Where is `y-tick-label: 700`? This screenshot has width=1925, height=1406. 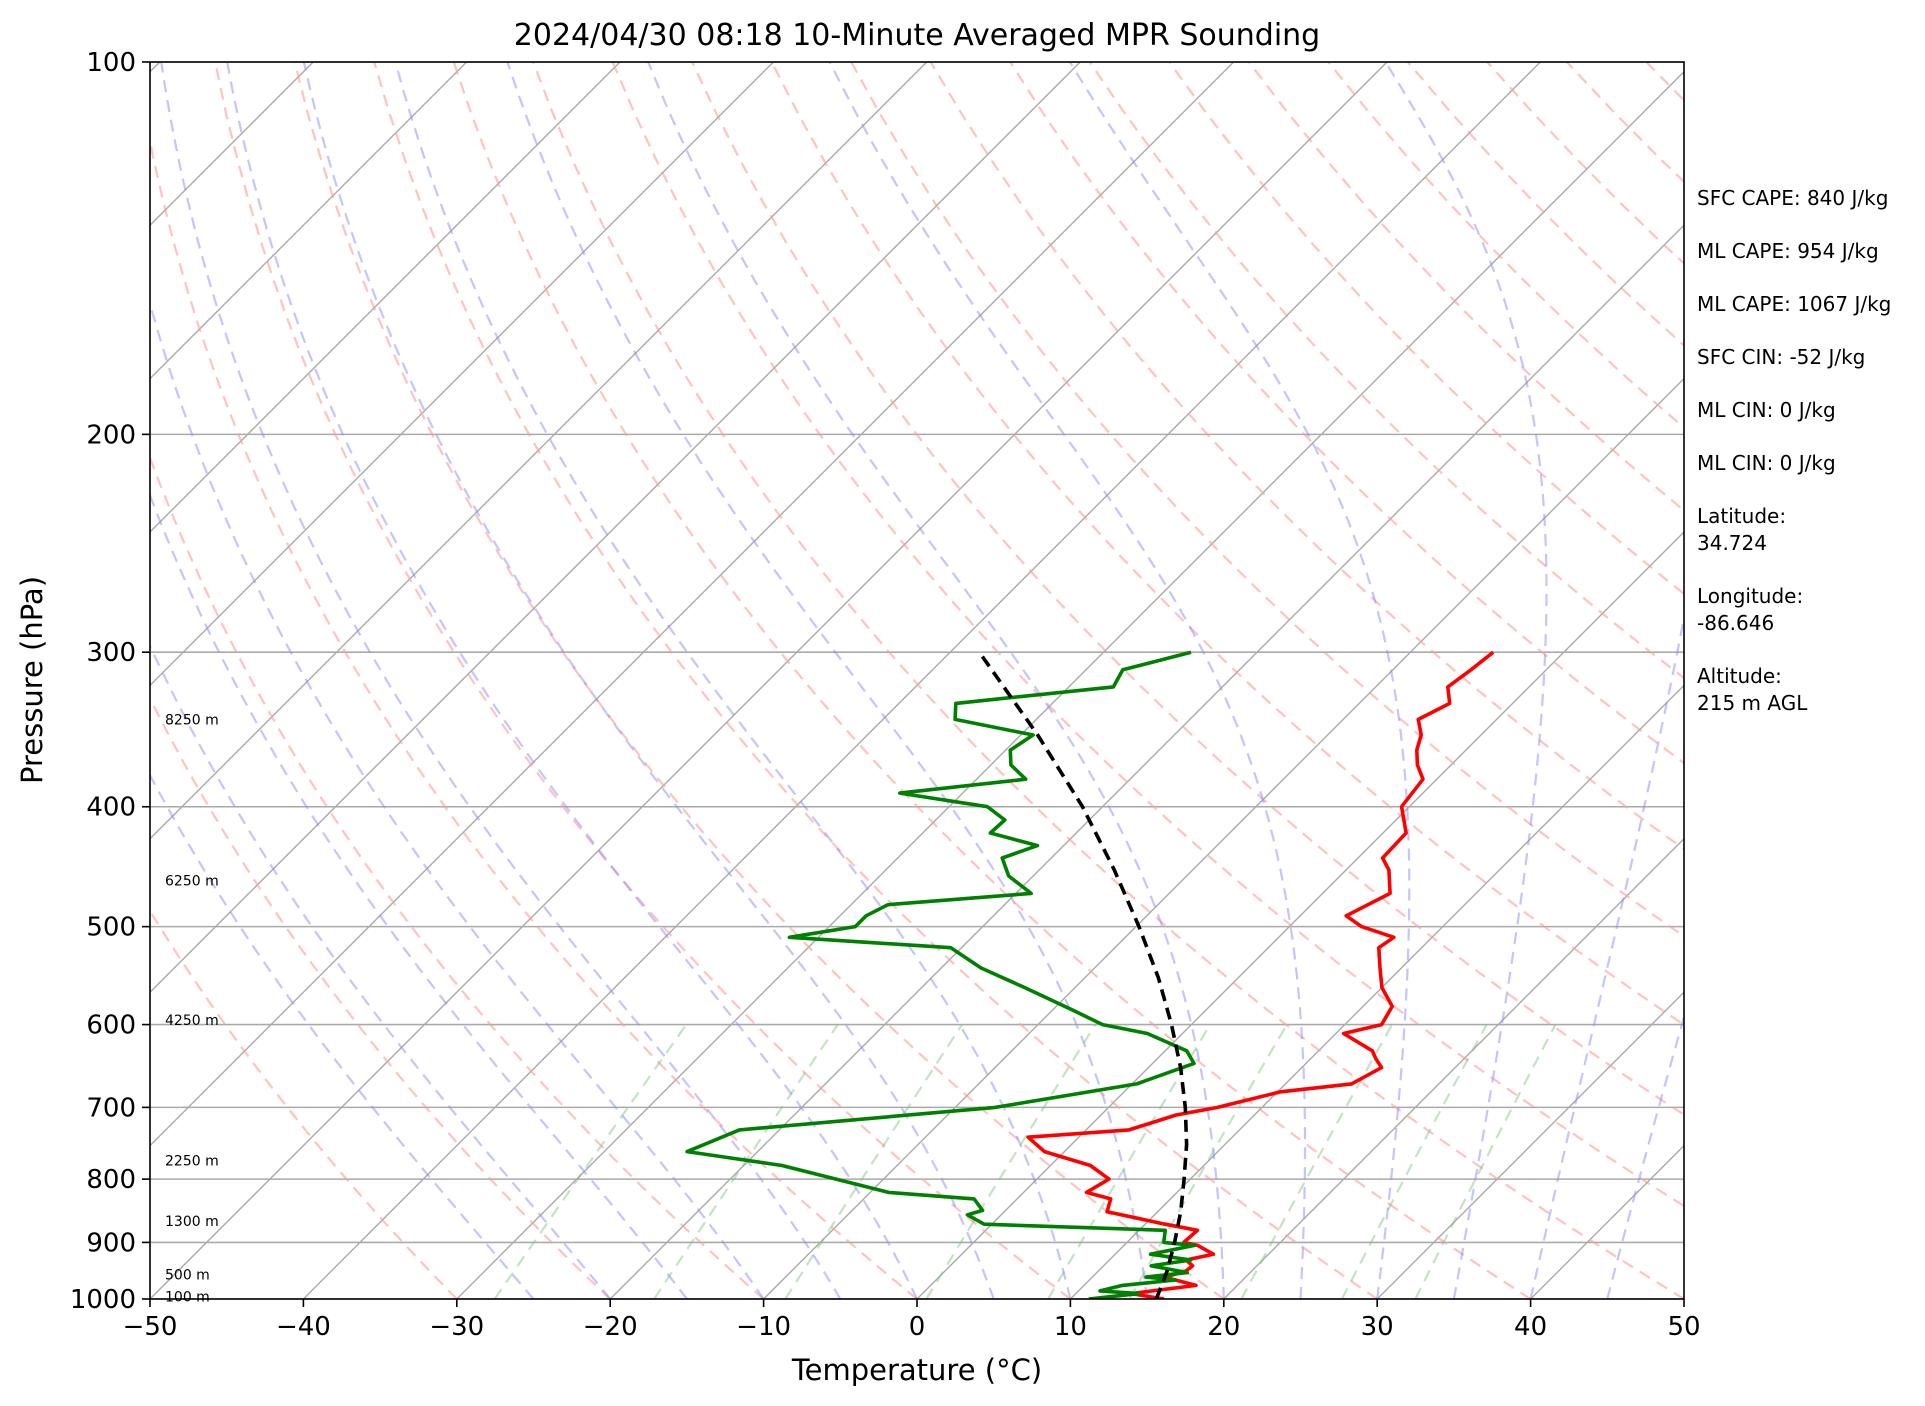
y-tick-label: 700 is located at coordinates (111, 1108).